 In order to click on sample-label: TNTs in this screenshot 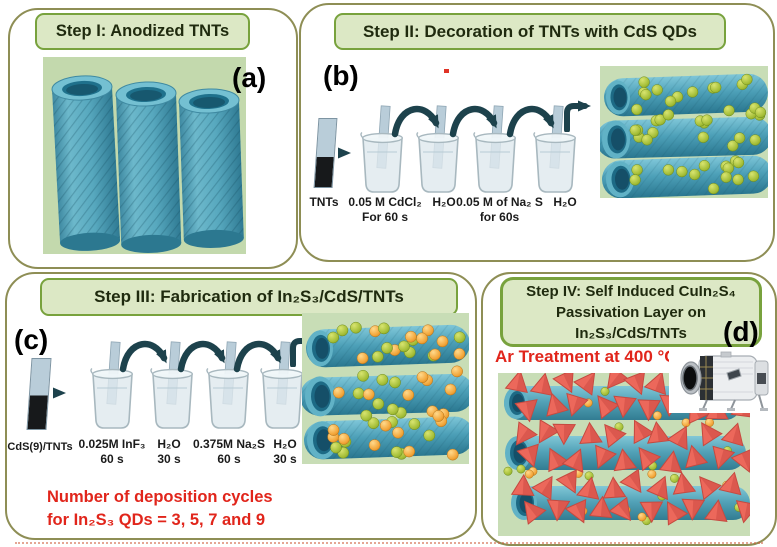, I will do `click(324, 202)`.